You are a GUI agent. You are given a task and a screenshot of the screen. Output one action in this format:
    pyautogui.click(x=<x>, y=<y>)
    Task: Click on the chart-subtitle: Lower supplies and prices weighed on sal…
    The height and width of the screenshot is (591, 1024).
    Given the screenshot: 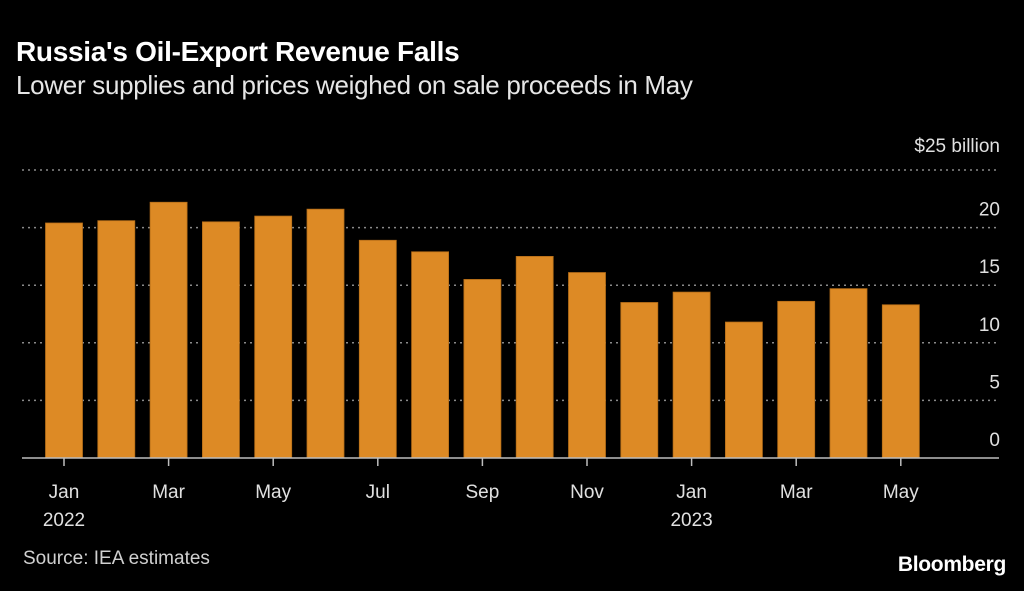 What is the action you would take?
    pyautogui.click(x=354, y=85)
    